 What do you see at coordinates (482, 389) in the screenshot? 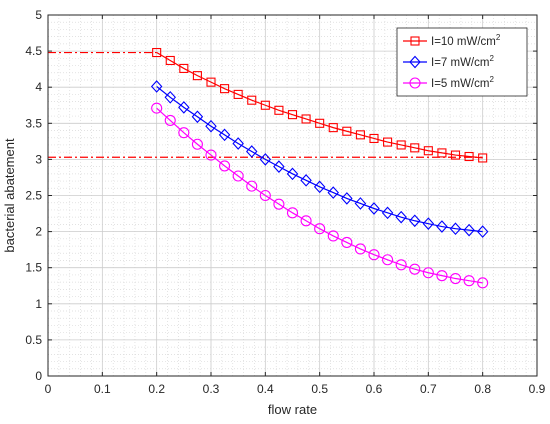
I see `x-tick-label: 0.8` at bounding box center [482, 389].